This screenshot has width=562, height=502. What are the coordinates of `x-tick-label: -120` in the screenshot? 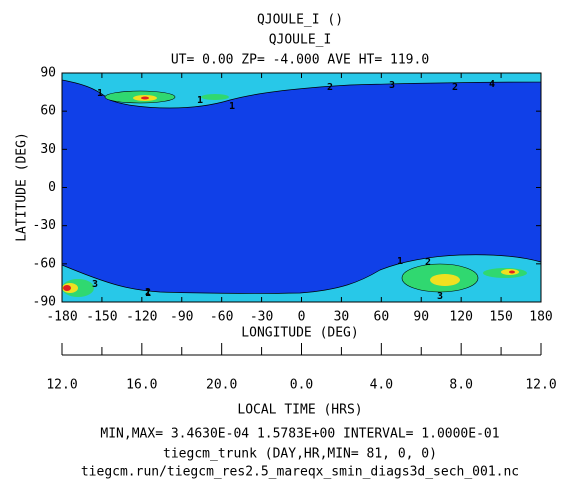 It's located at (141, 317).